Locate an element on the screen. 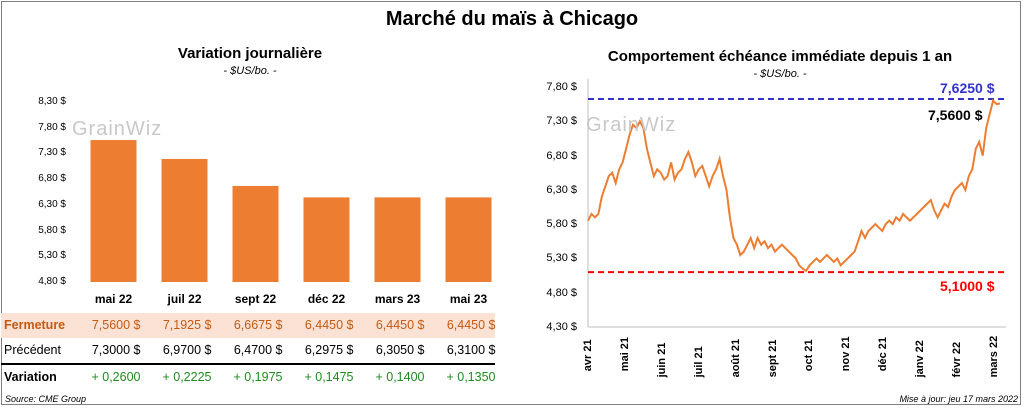  bar-x-tick: déc 22 is located at coordinates (326, 299).